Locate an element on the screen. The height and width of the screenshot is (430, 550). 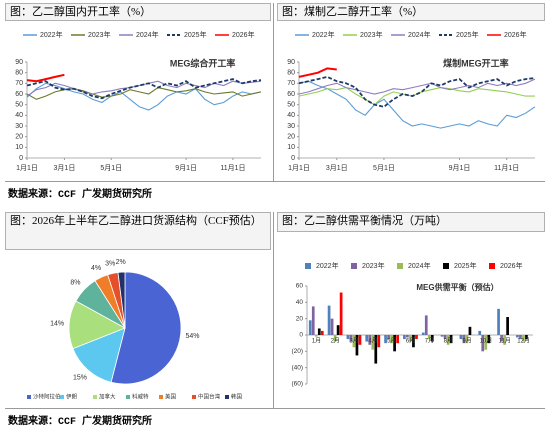
x-tick-label: 9月 is located at coordinates (466, 341).